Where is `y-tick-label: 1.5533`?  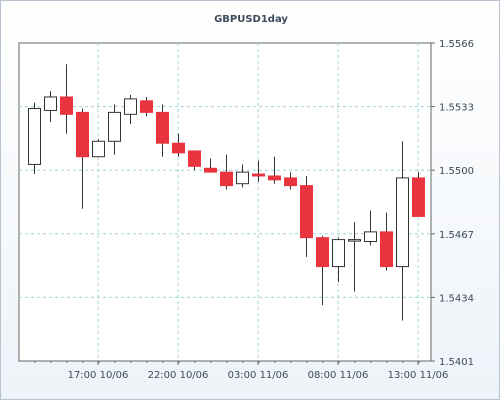
y-tick-label: 1.5533 is located at coordinates (456, 108).